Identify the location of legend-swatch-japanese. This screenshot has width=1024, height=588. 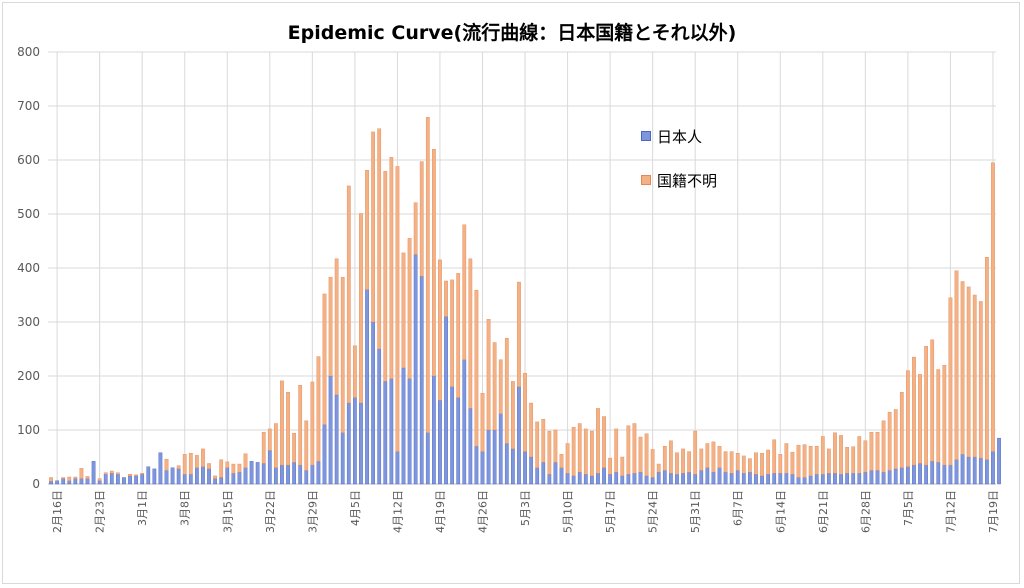
(646, 136).